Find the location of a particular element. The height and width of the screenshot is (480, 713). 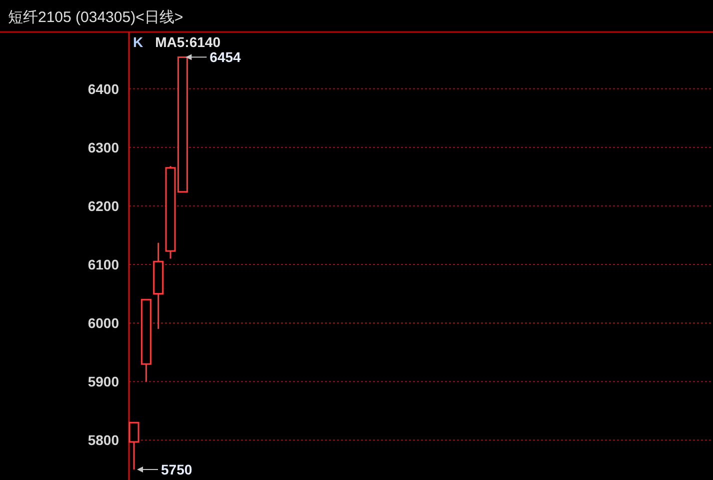

annotation: K is located at coordinates (138, 42).